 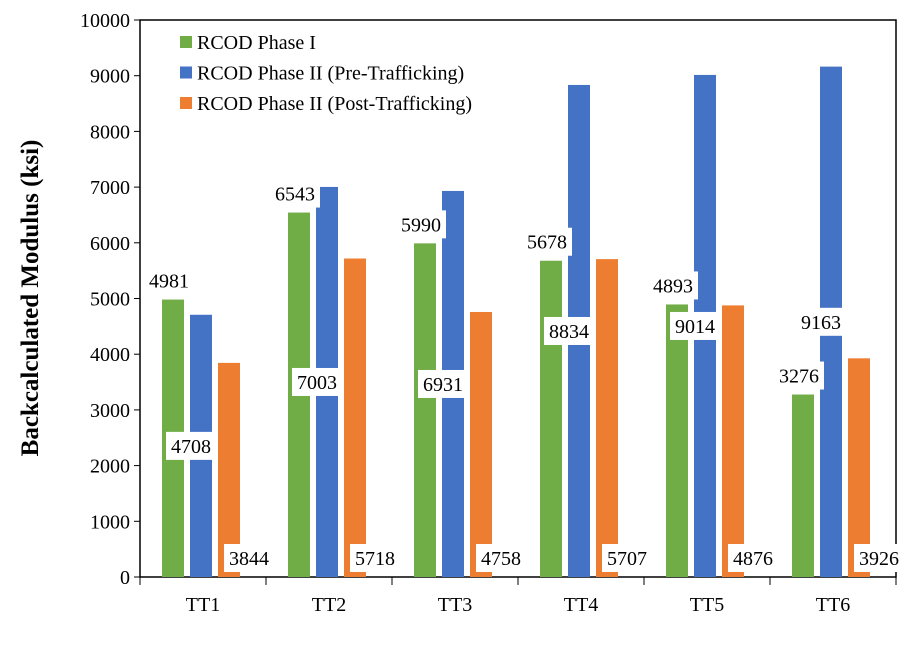 I want to click on data-label: 5990, so click(x=421, y=225).